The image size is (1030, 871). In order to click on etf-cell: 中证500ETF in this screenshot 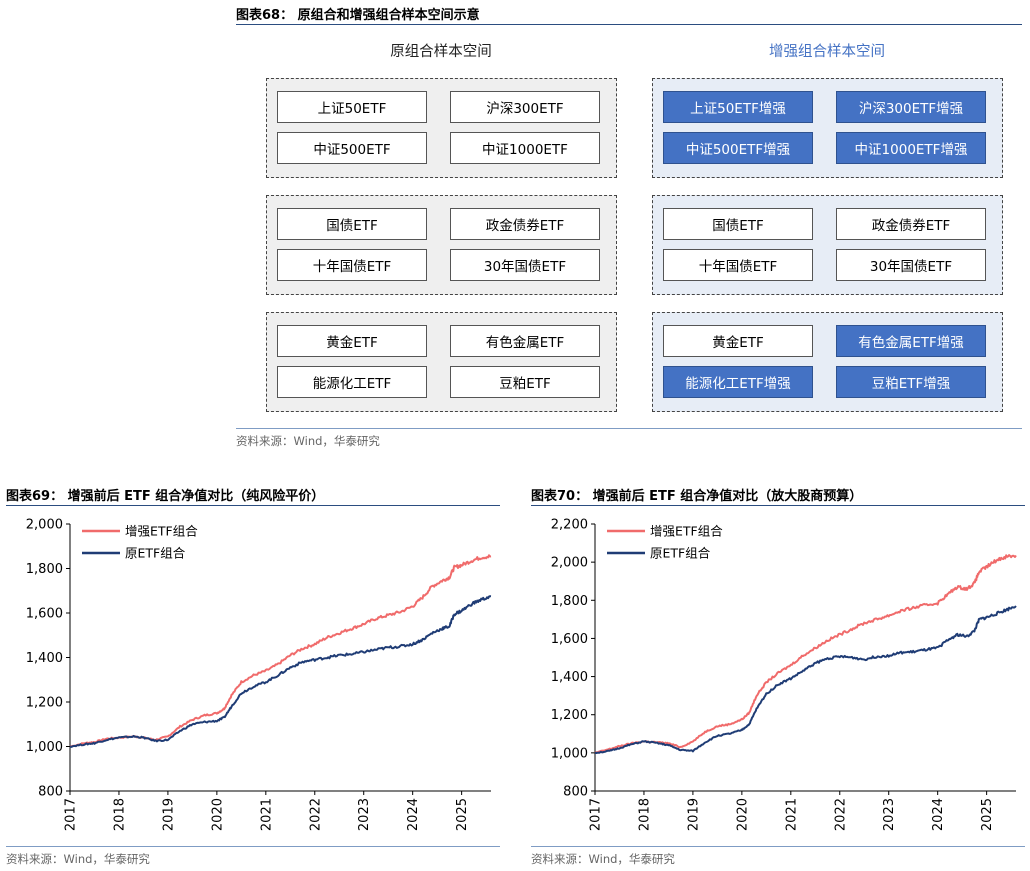, I will do `click(352, 148)`.